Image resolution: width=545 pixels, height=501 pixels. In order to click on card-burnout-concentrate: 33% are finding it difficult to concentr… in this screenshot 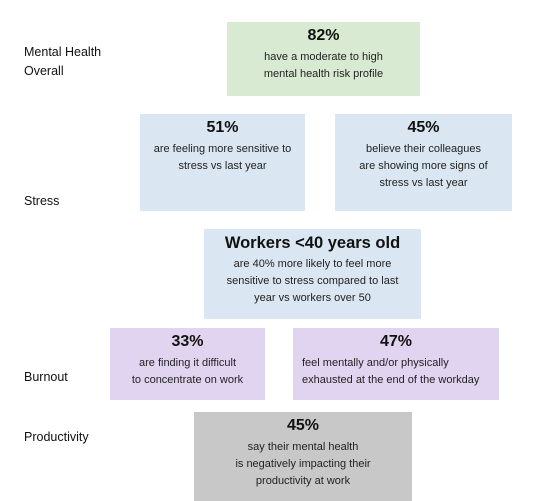, I will do `click(187, 364)`.